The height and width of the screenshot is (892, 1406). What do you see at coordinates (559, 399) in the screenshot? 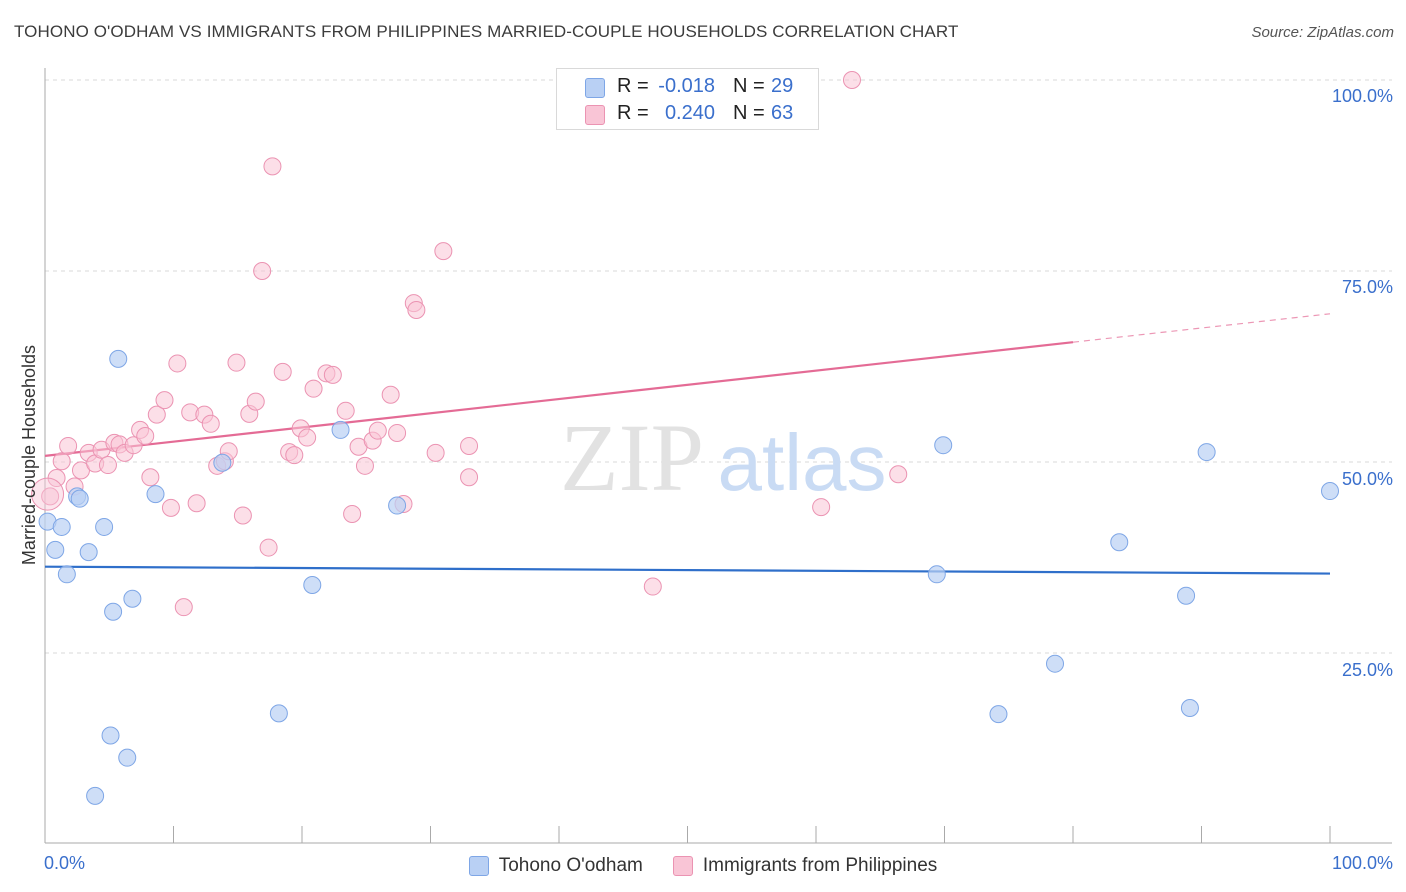
I see `trendline-philippines` at bounding box center [559, 399].